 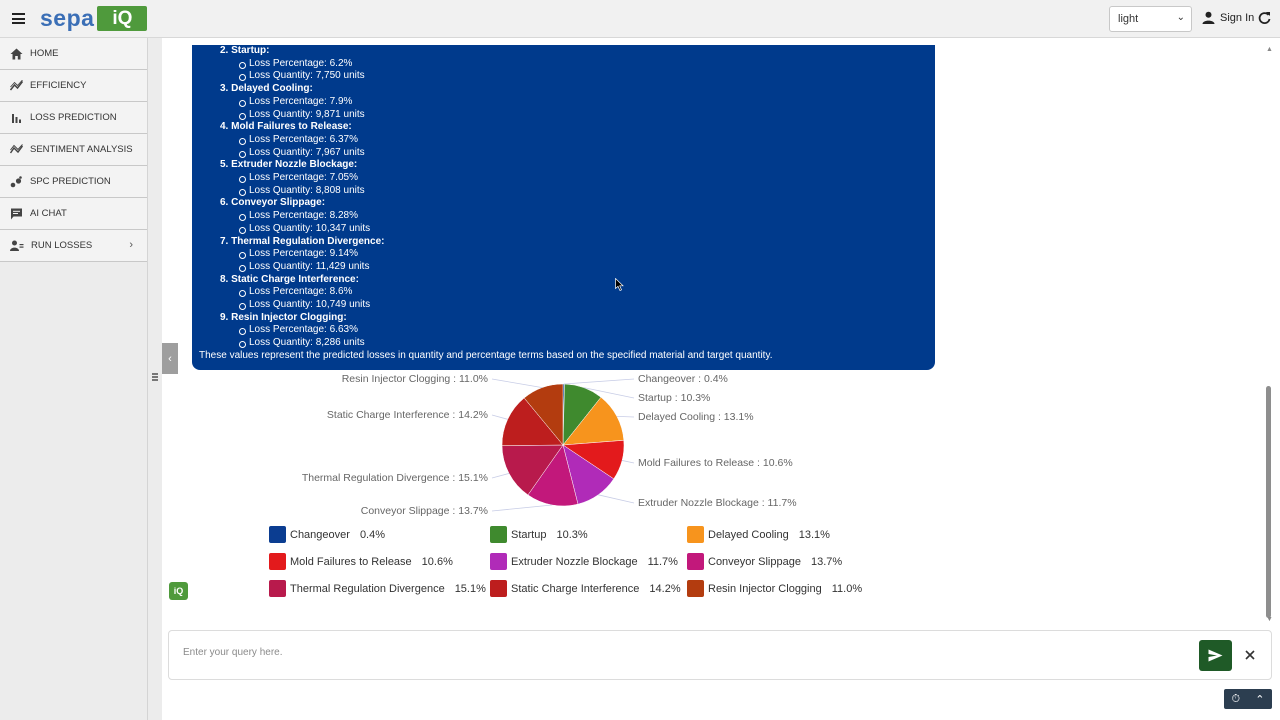 I want to click on send-icon, so click(x=1215, y=655).